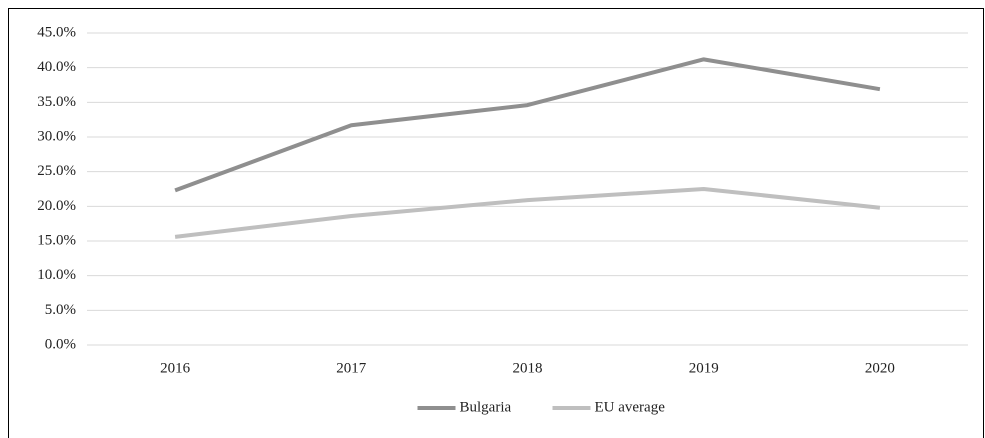  I want to click on legend-label: EU average, so click(630, 407).